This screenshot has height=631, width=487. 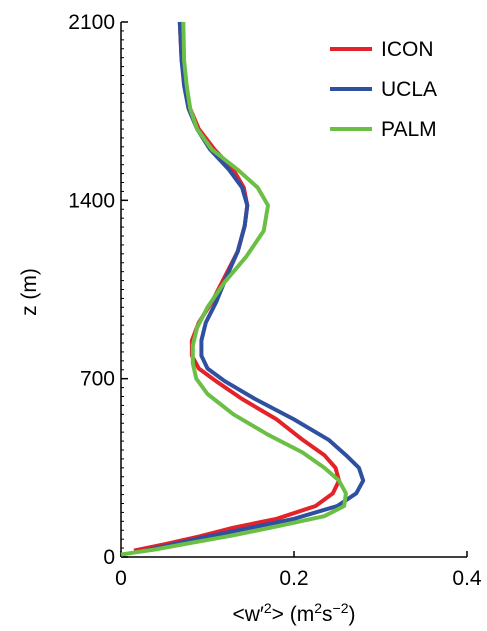 I want to click on x-axis-label: <w′2> (m2s−2), so click(x=293, y=613).